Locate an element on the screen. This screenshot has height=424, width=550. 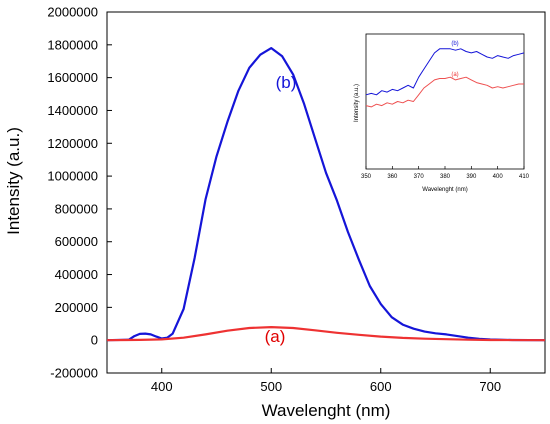
y-tick-label: 2000000 is located at coordinates (72, 12).